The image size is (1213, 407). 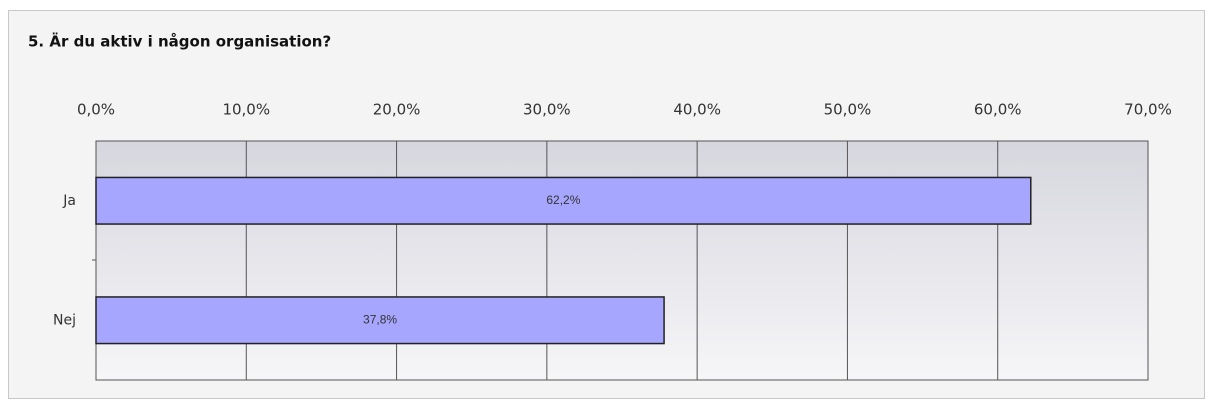 What do you see at coordinates (547, 110) in the screenshot?
I see `x-tick-label: 30,0%` at bounding box center [547, 110].